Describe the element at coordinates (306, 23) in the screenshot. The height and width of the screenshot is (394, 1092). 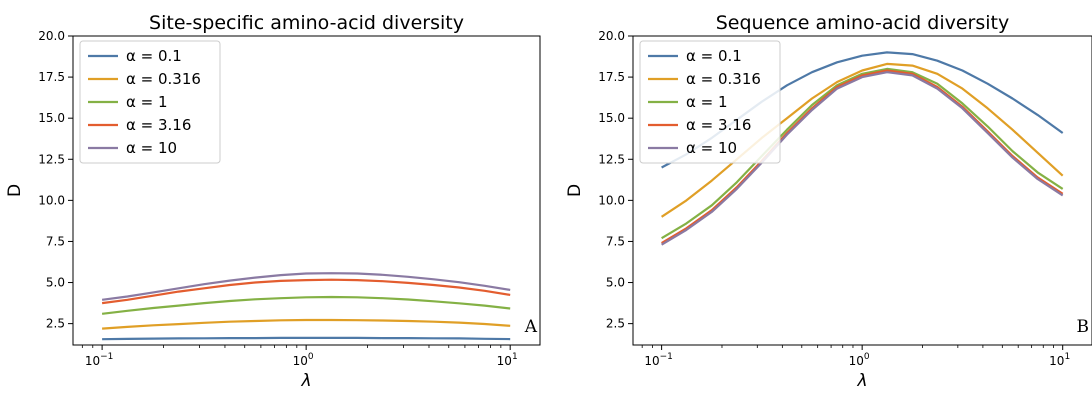
I see `chart-title: Site-specific amino-acid diversity` at that location.